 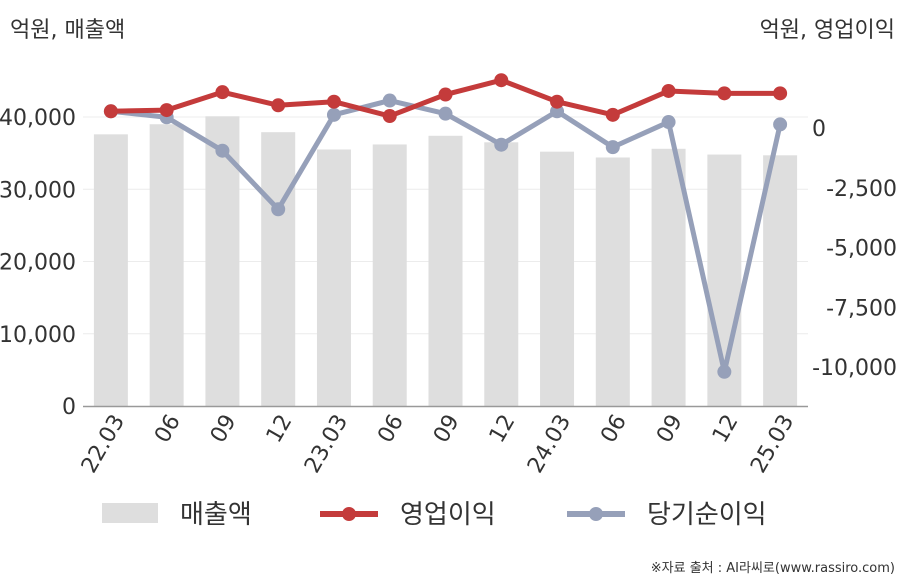 I want to click on left-tick-label: 0, so click(x=69, y=407).